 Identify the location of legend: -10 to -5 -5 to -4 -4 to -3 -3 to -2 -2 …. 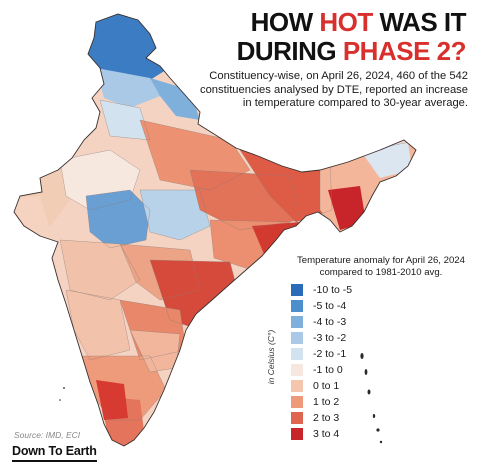
(336, 362).